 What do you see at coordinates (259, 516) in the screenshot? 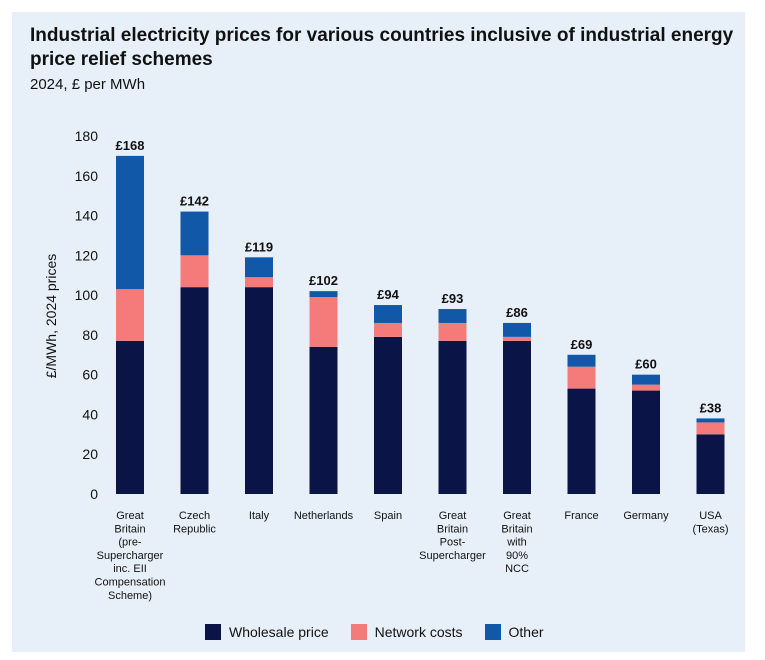
I see `x-tick-label: Italy` at bounding box center [259, 516].